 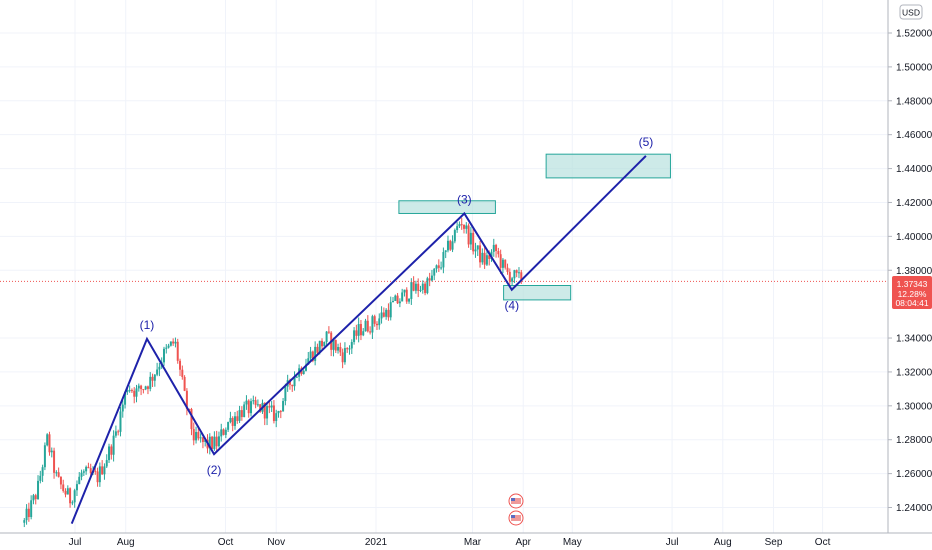 I want to click on wave-label: (2), so click(x=214, y=470).